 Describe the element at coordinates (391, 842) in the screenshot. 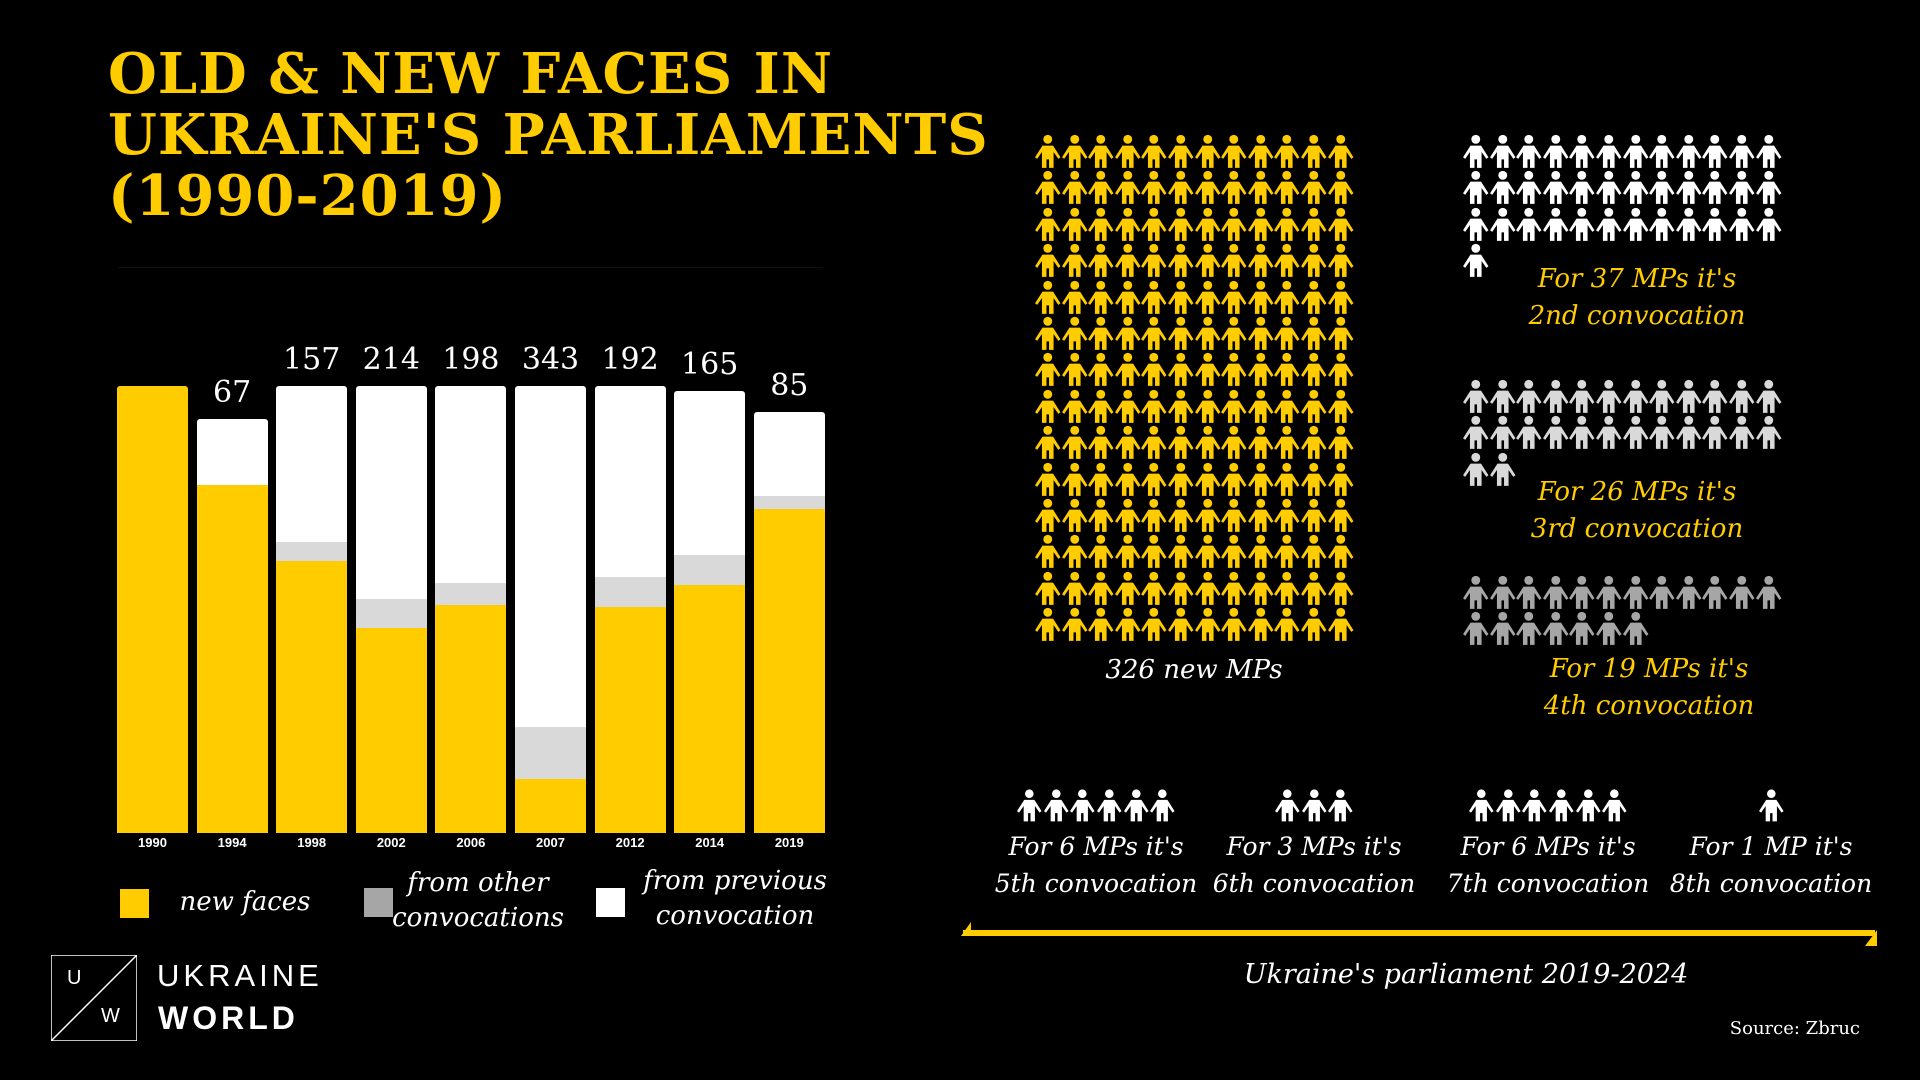

I see `x-tick-label: 2002` at that location.